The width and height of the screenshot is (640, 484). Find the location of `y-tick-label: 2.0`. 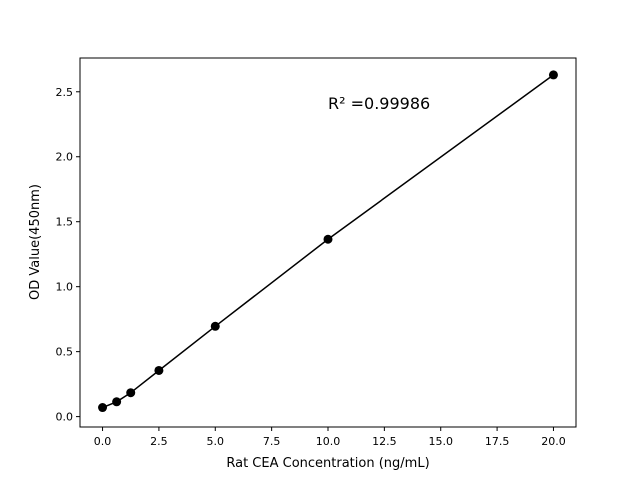

y-tick-label: 2.0 is located at coordinates (65, 157).